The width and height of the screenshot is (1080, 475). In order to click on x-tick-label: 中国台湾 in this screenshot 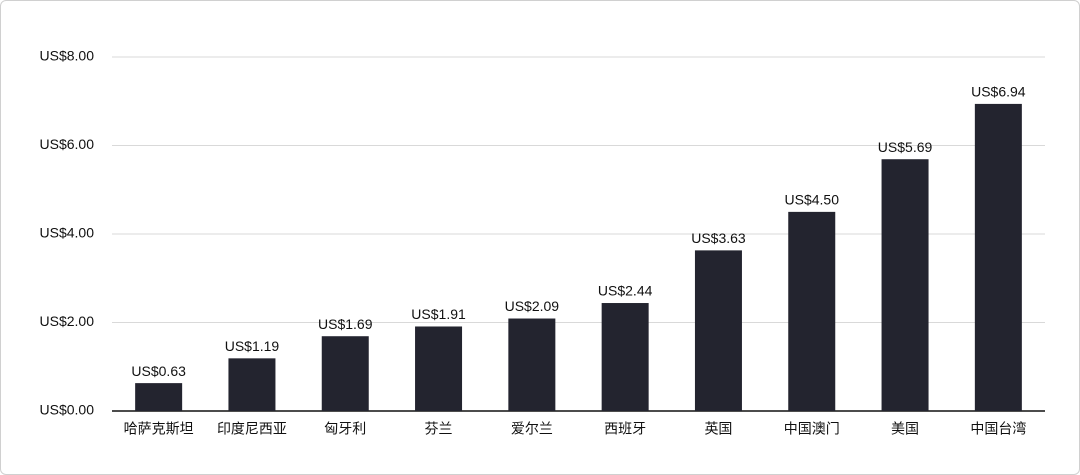, I will do `click(998, 429)`.